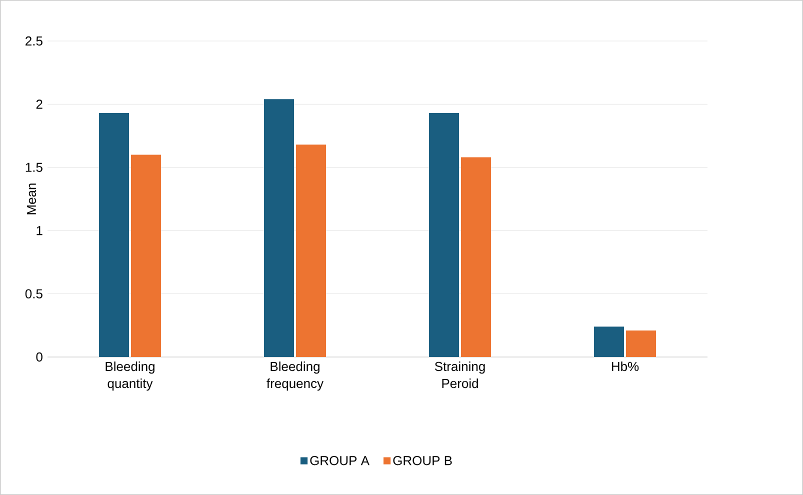 The image size is (803, 495). What do you see at coordinates (295, 376) in the screenshot?
I see `x-tick-label: Bleeding frequency` at bounding box center [295, 376].